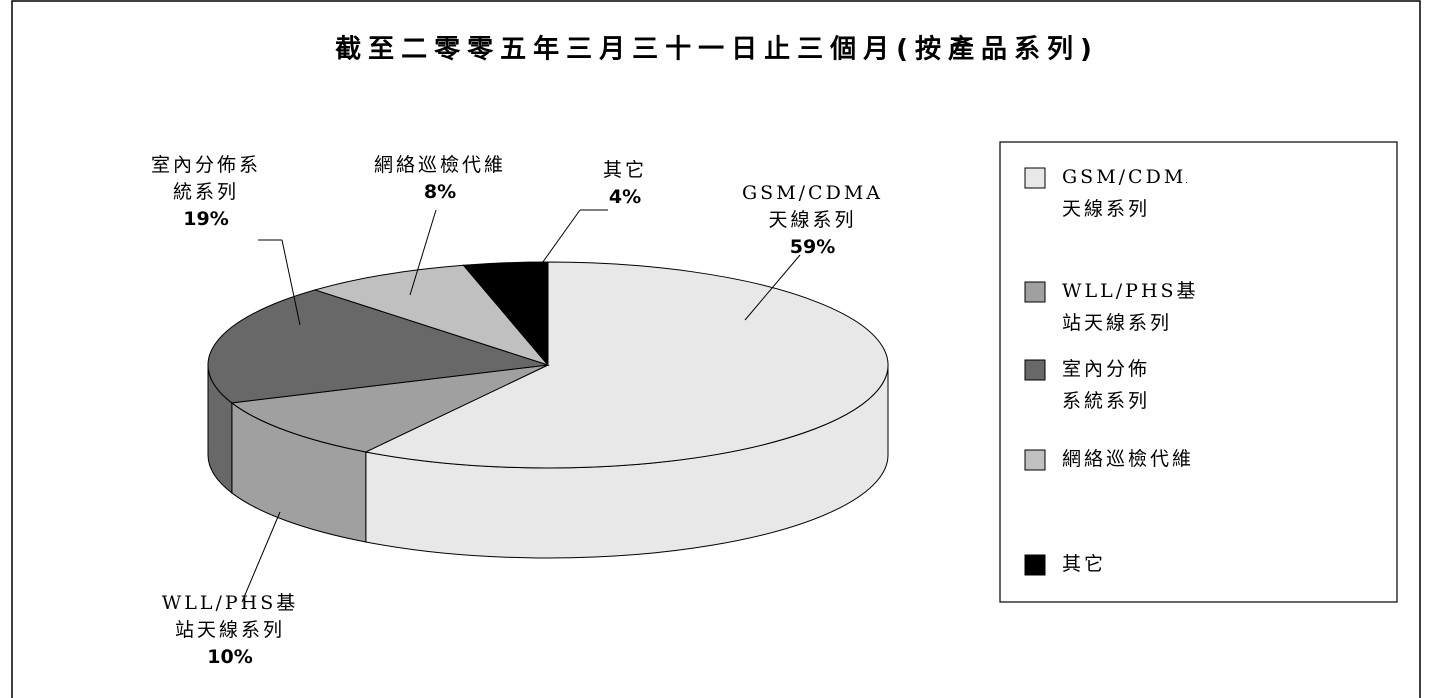 This screenshot has width=1434, height=698. Describe the element at coordinates (812, 206) in the screenshot. I see `slice-label: GSM/CDMA天線系列` at that location.